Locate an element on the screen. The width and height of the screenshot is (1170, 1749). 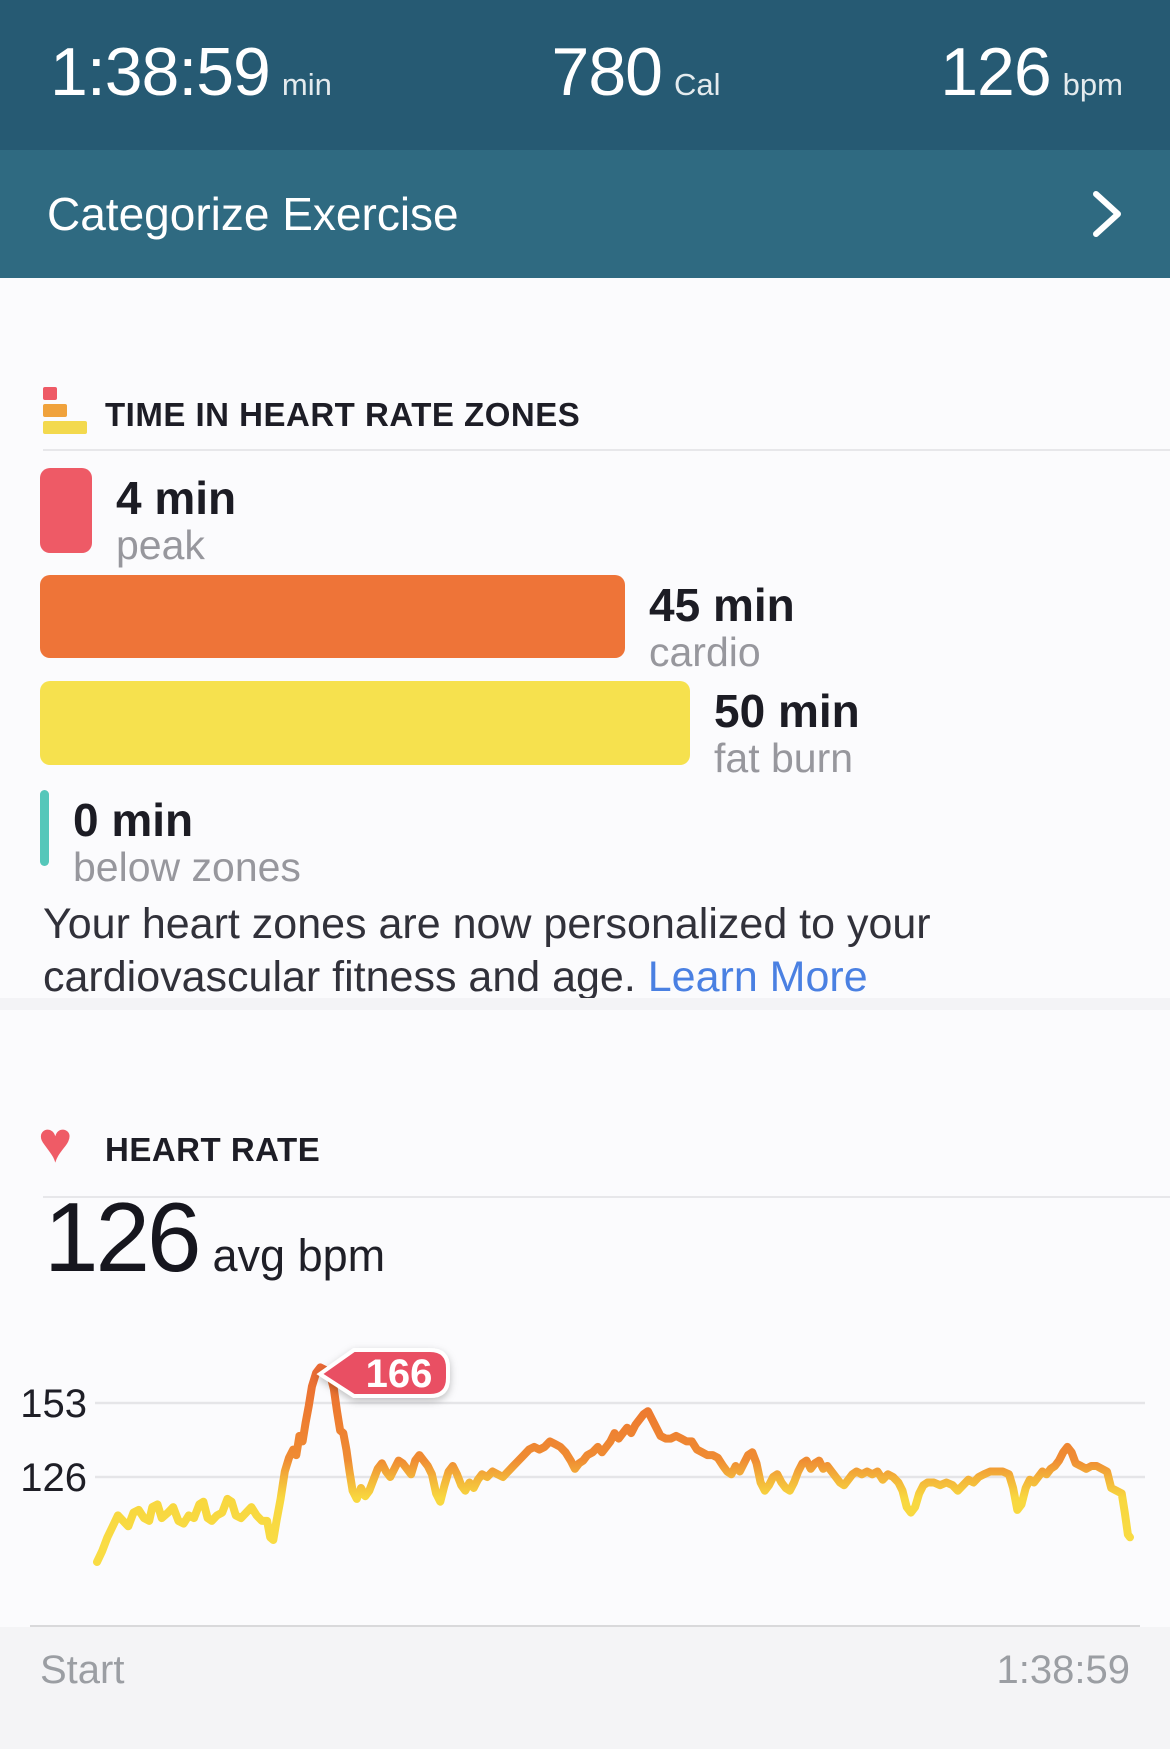
zone-bar-cardio is located at coordinates (332, 616).